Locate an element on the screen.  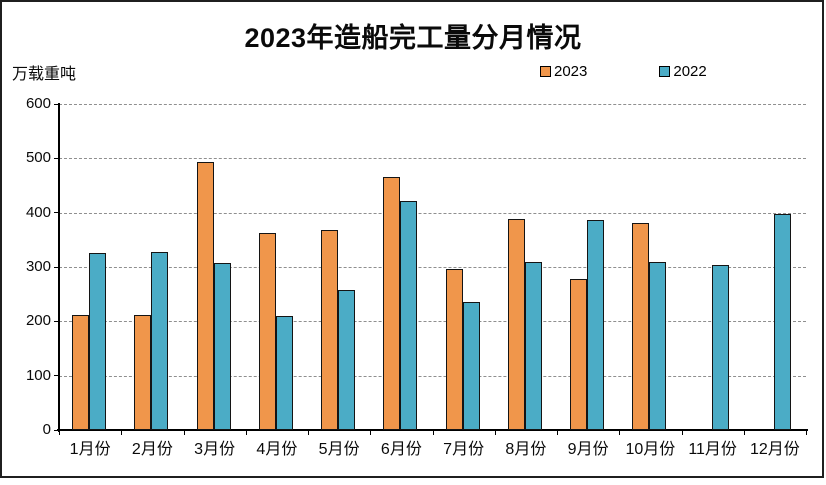
legend-label-2023: 2023 is located at coordinates (571, 71).